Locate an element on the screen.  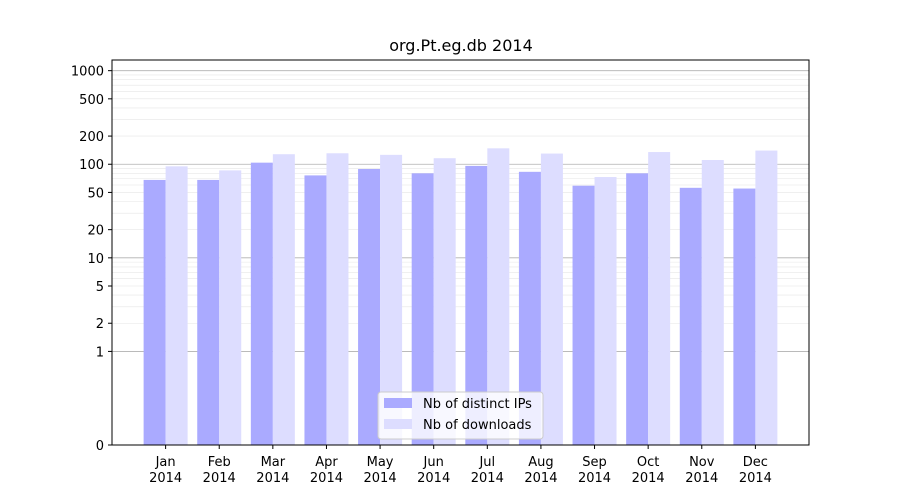
x-tick-label-month: Dec is located at coordinates (755, 462).